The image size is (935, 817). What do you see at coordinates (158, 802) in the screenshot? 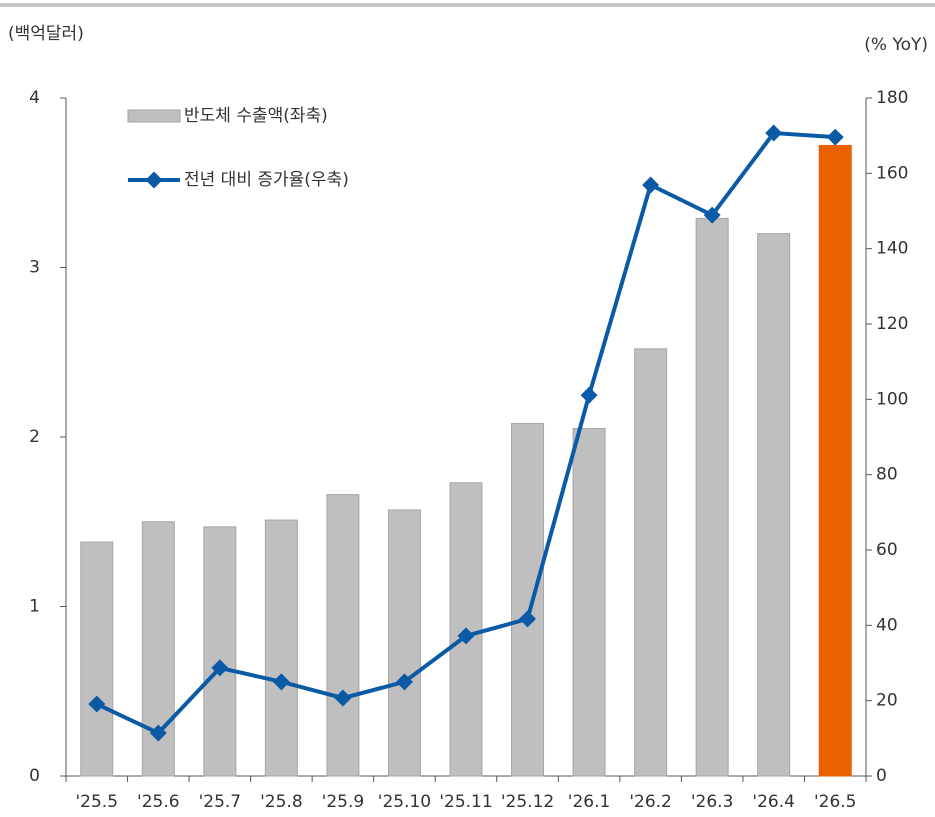
I see `x-tick-label: '25.6` at bounding box center [158, 802].